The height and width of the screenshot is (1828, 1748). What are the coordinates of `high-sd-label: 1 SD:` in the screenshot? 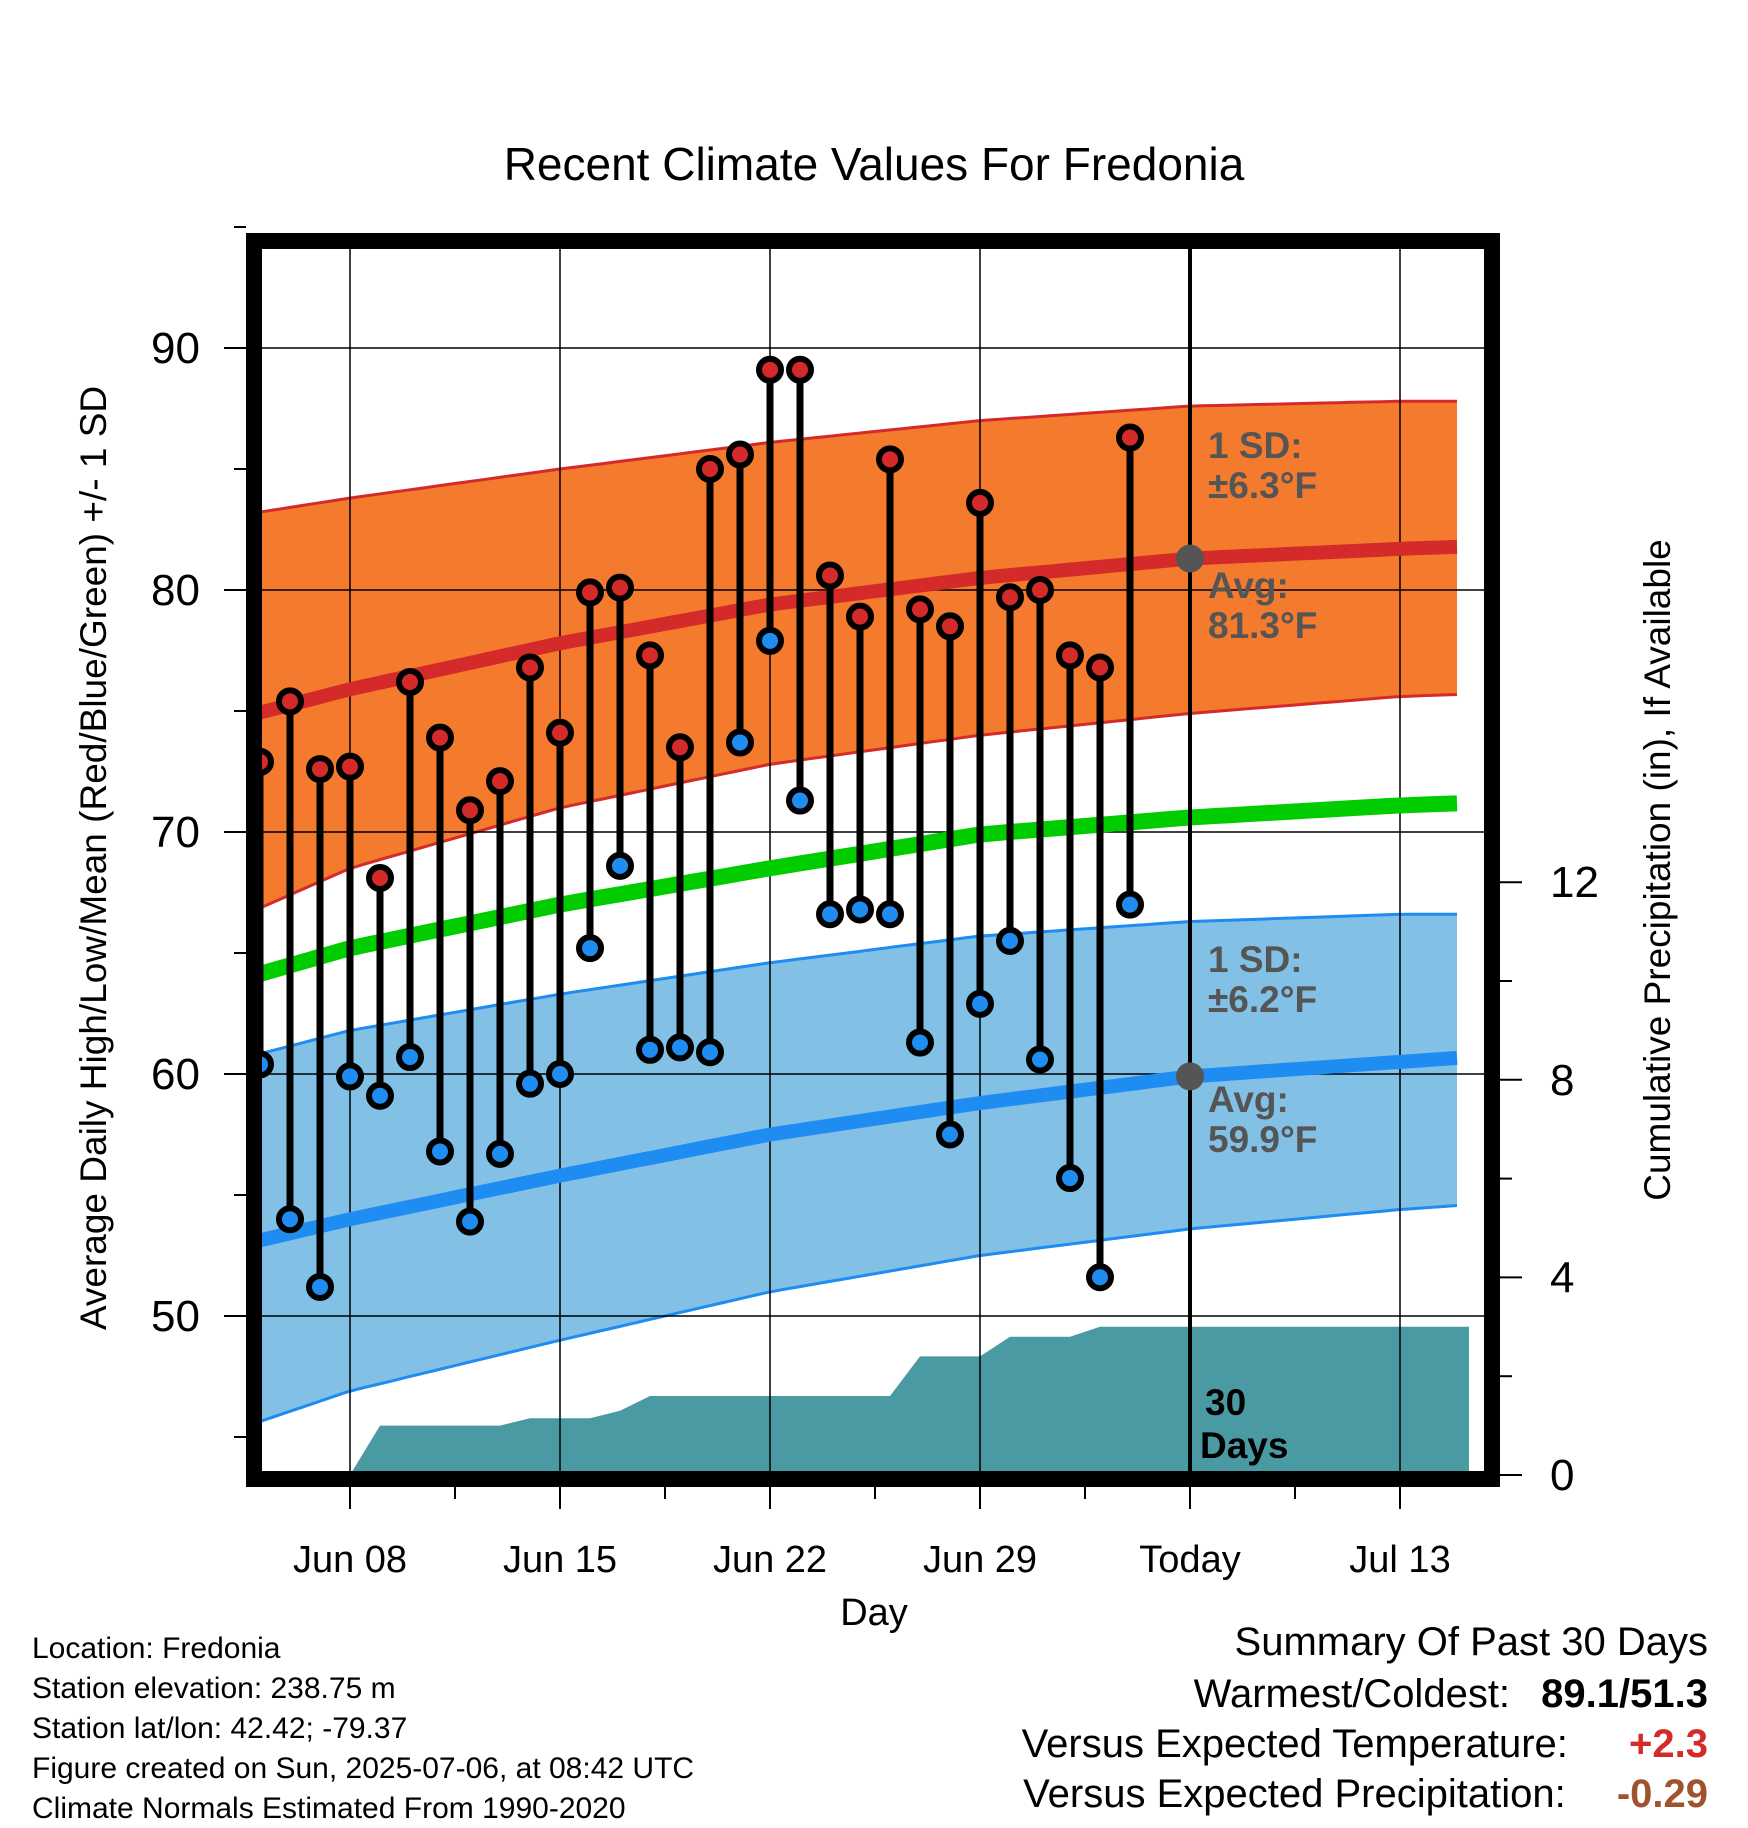 It's located at (1255, 445).